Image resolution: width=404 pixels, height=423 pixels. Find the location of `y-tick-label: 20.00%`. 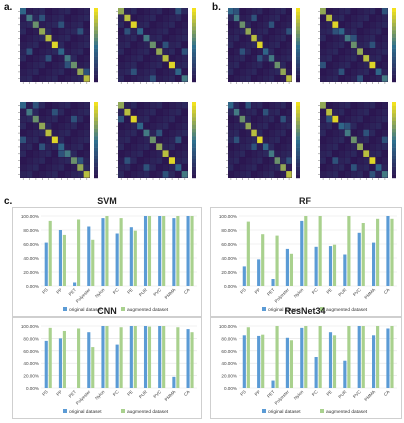

y-tick-label: 20.00% is located at coordinates (31, 272).